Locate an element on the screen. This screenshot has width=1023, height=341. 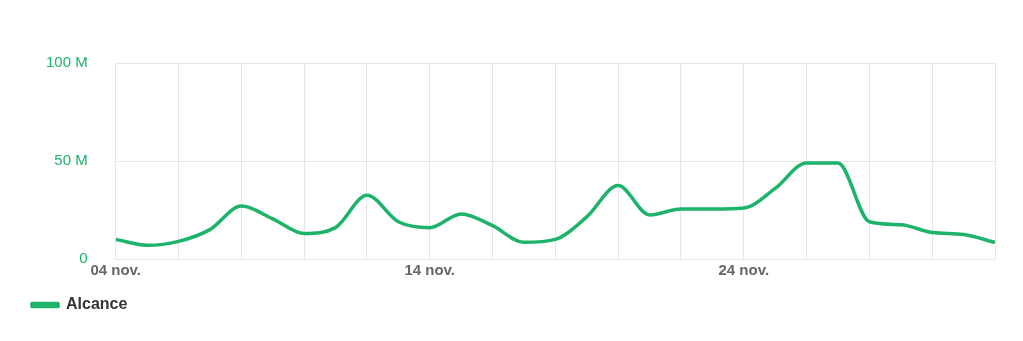
x-tick-label: 04 nov. is located at coordinates (115, 270).